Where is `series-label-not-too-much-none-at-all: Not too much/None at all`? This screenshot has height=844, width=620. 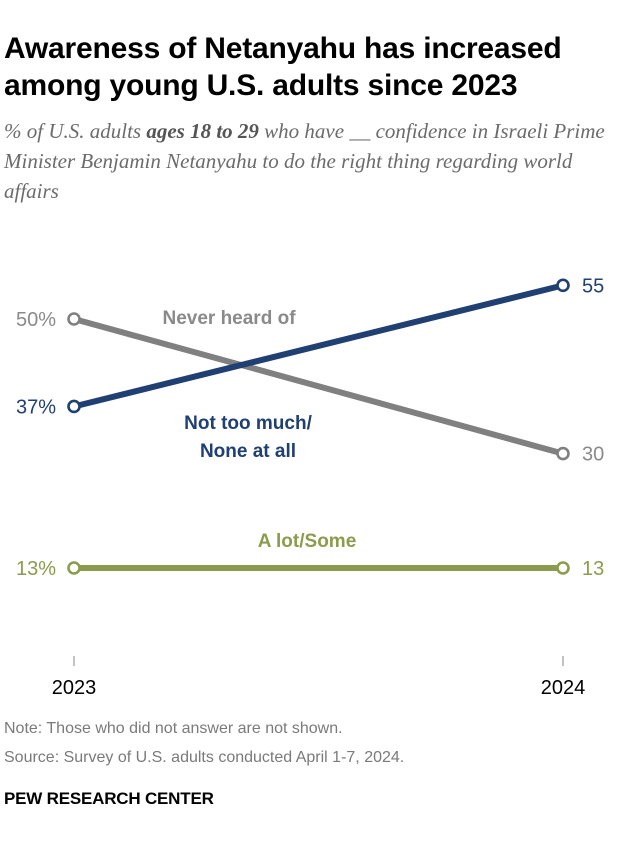
series-label-not-too-much-none-at-all: Not too much/None at all is located at coordinates (248, 437).